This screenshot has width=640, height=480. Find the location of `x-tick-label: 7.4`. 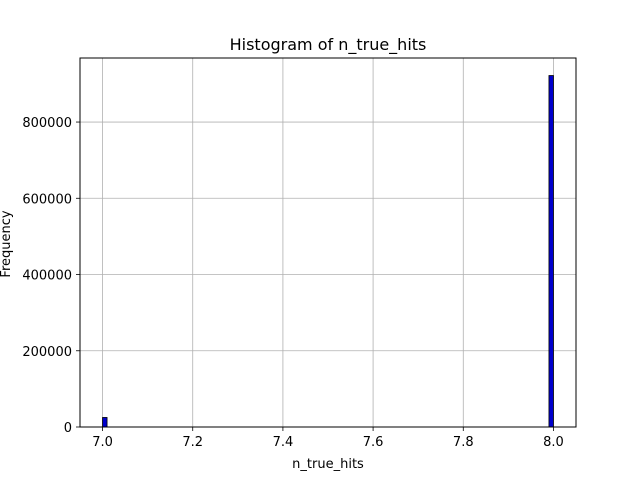

x-tick-label: 7.4 is located at coordinates (283, 442).